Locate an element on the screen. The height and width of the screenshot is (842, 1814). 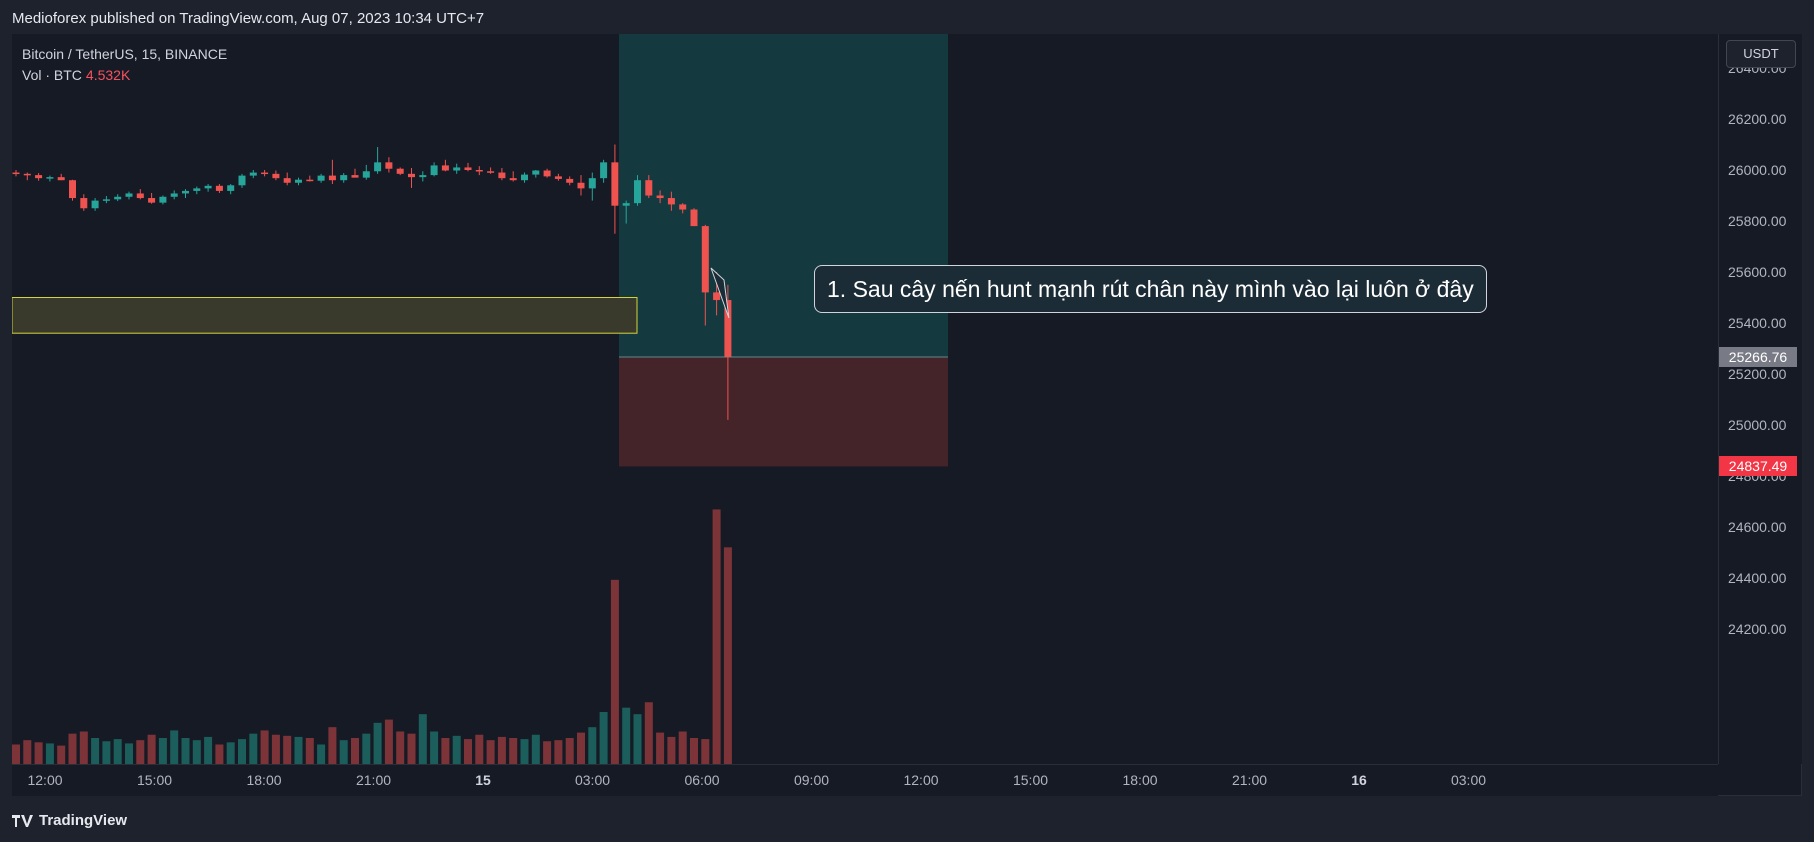
time-tick-label: 15:00 is located at coordinates (154, 780).